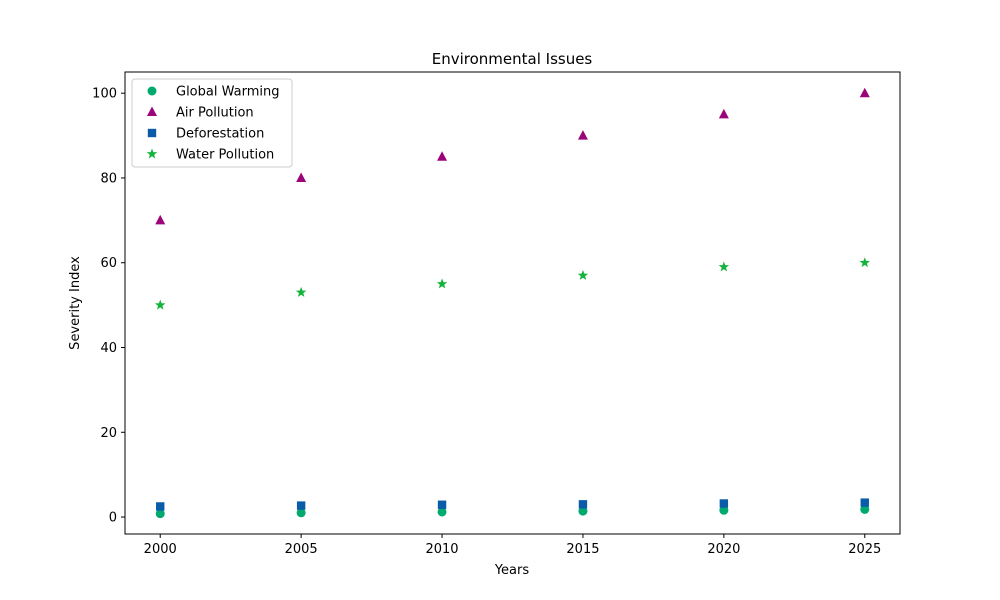 The image size is (1000, 600). What do you see at coordinates (160, 549) in the screenshot?
I see `x-tick-label: 2000` at bounding box center [160, 549].